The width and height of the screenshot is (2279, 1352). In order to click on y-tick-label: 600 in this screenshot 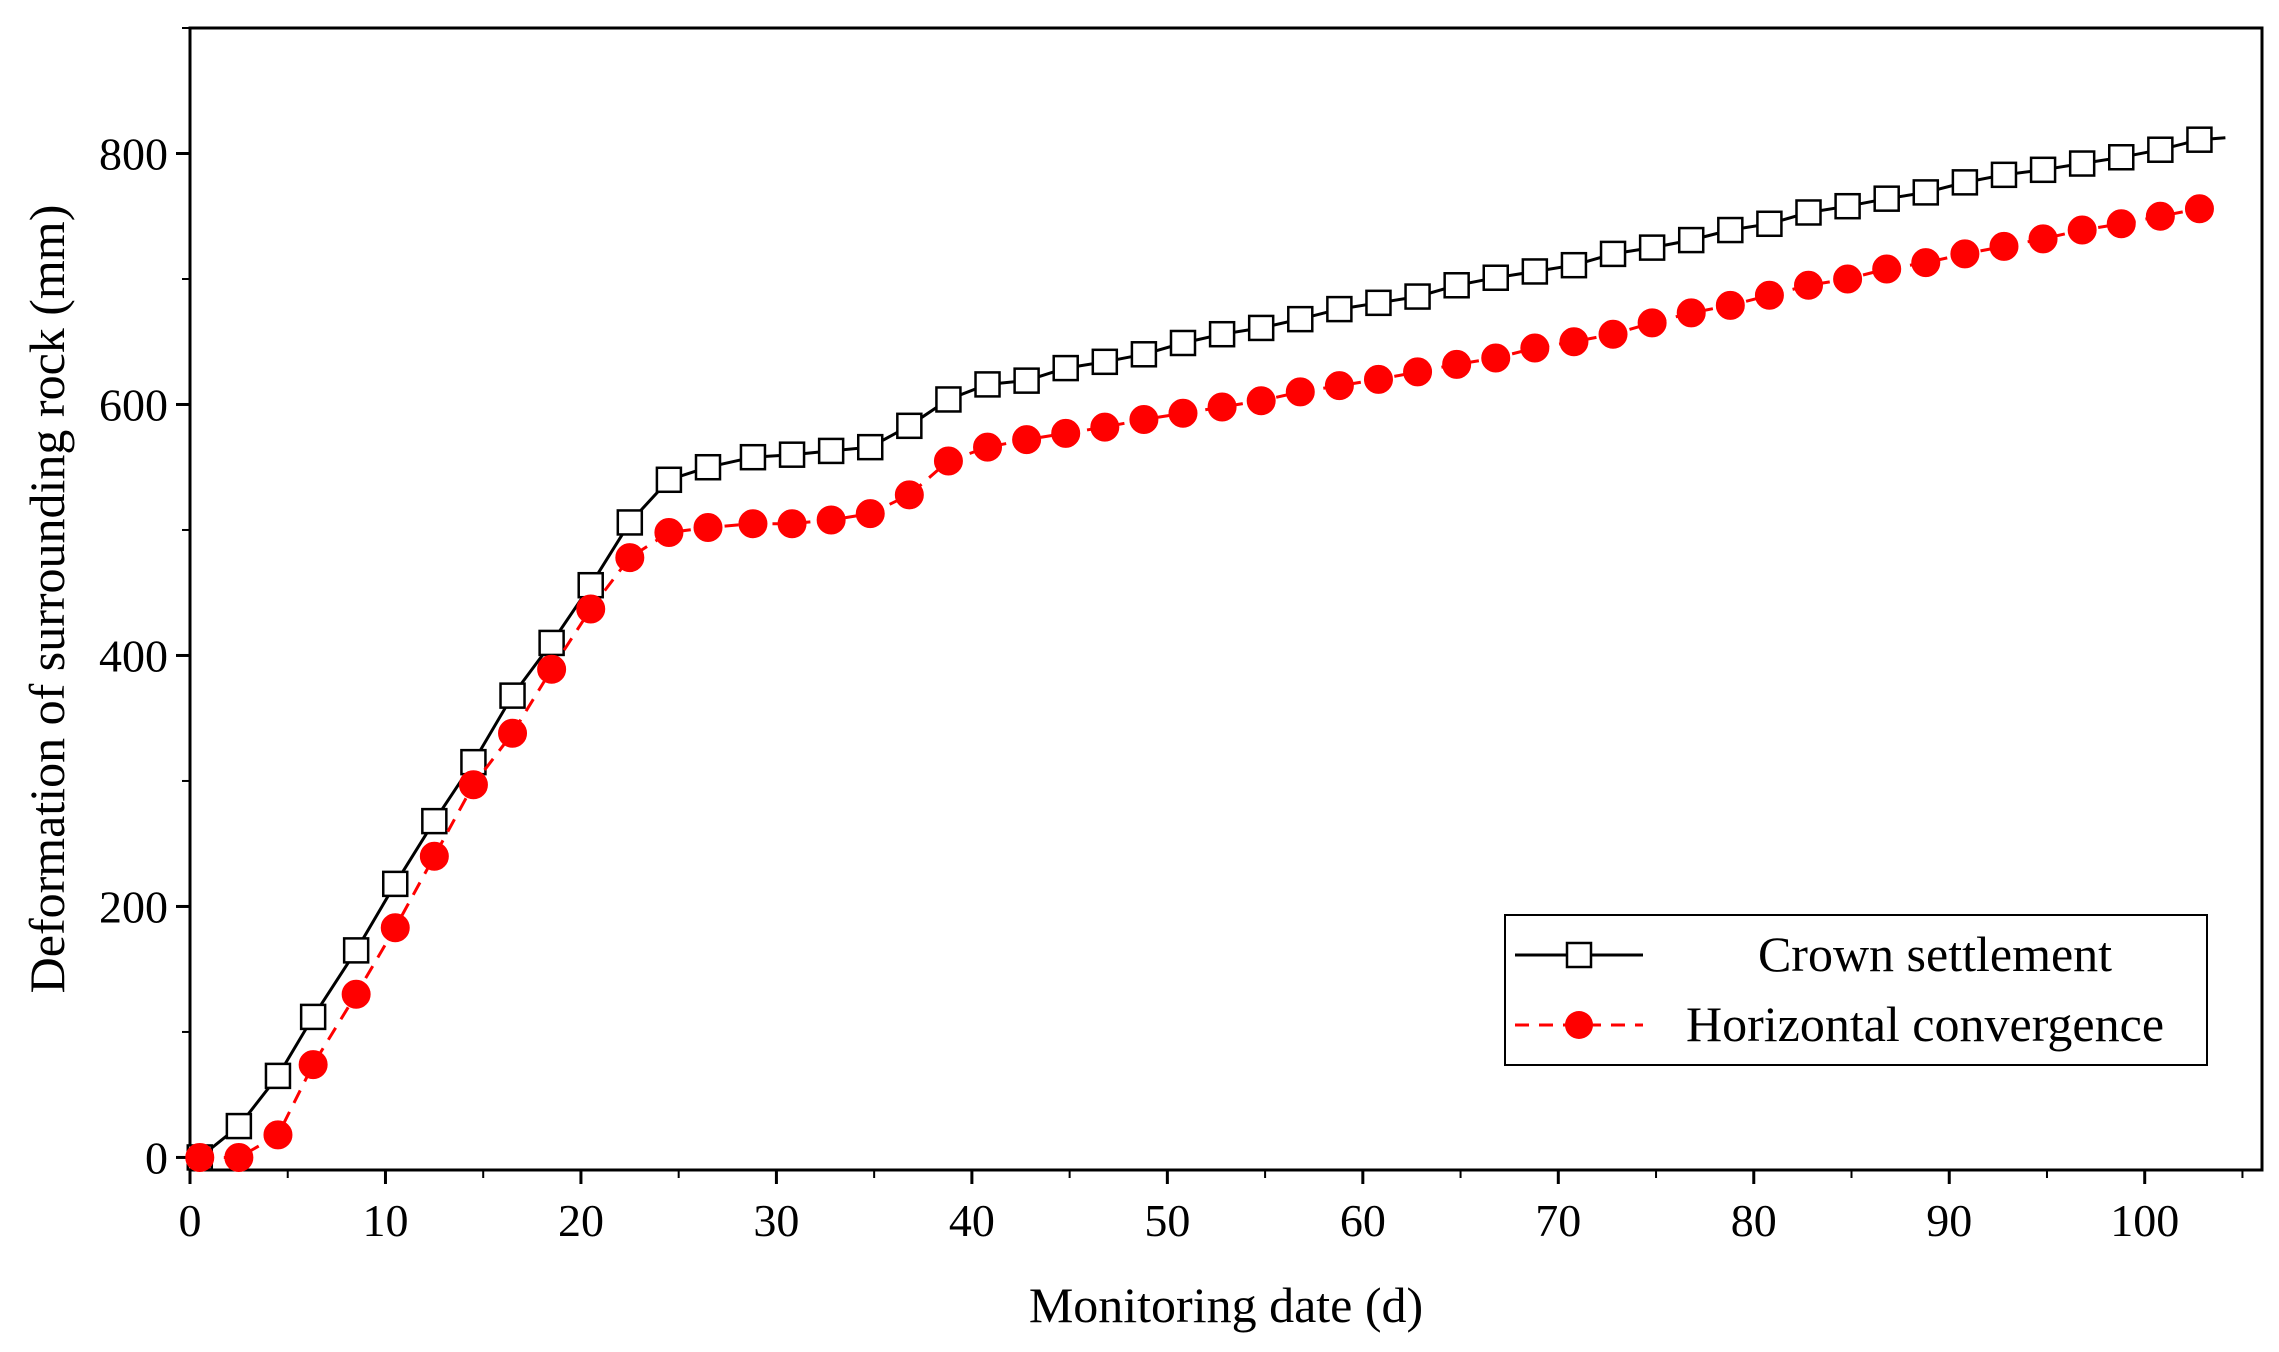, I will do `click(133, 404)`.